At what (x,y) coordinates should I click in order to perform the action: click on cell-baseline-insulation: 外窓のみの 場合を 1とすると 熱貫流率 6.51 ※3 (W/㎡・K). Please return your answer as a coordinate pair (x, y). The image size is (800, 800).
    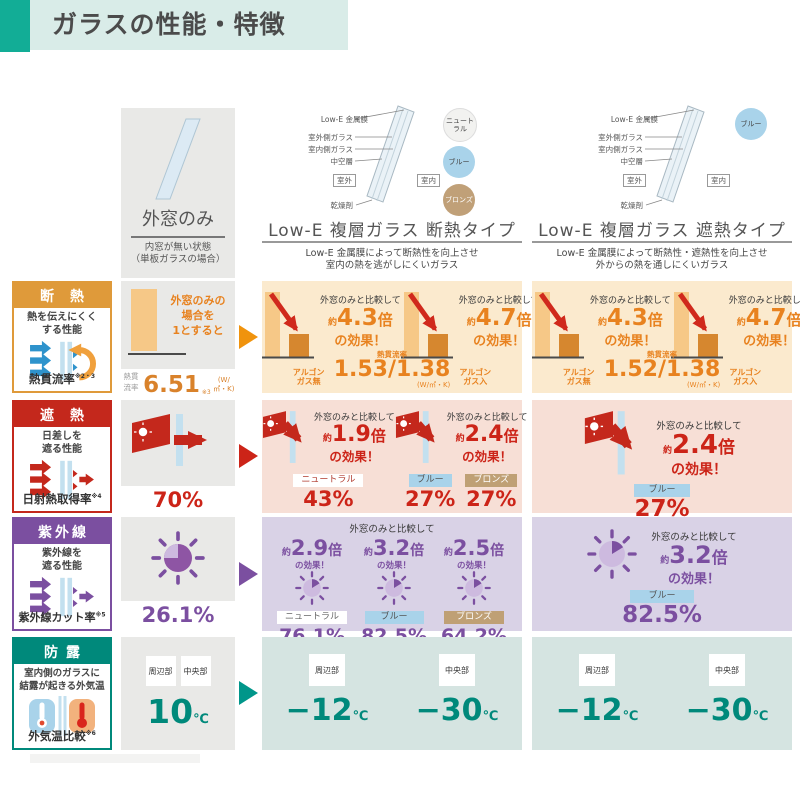
    Looking at the image, I should click on (178, 339).